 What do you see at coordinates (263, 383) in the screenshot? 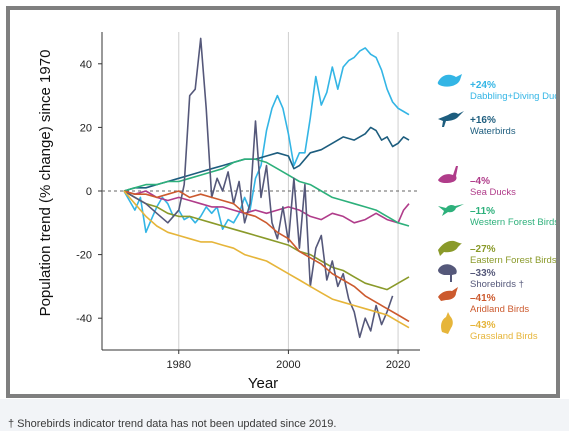
I see `x-axis-title: Year` at bounding box center [263, 383].